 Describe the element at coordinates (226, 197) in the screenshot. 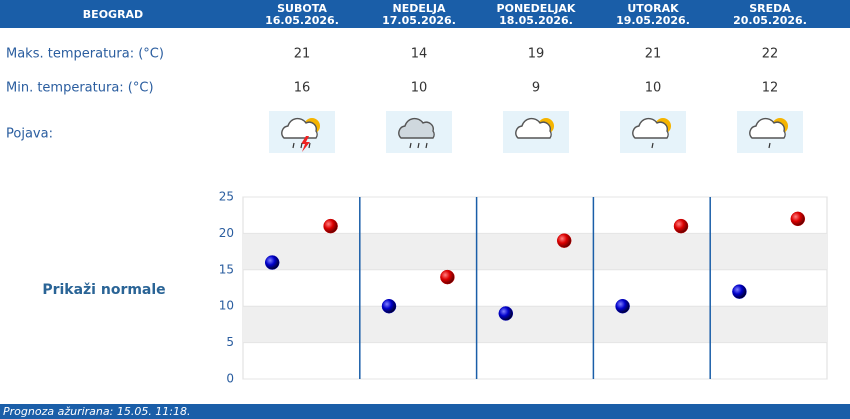

I see `y-tick-label: 25` at that location.